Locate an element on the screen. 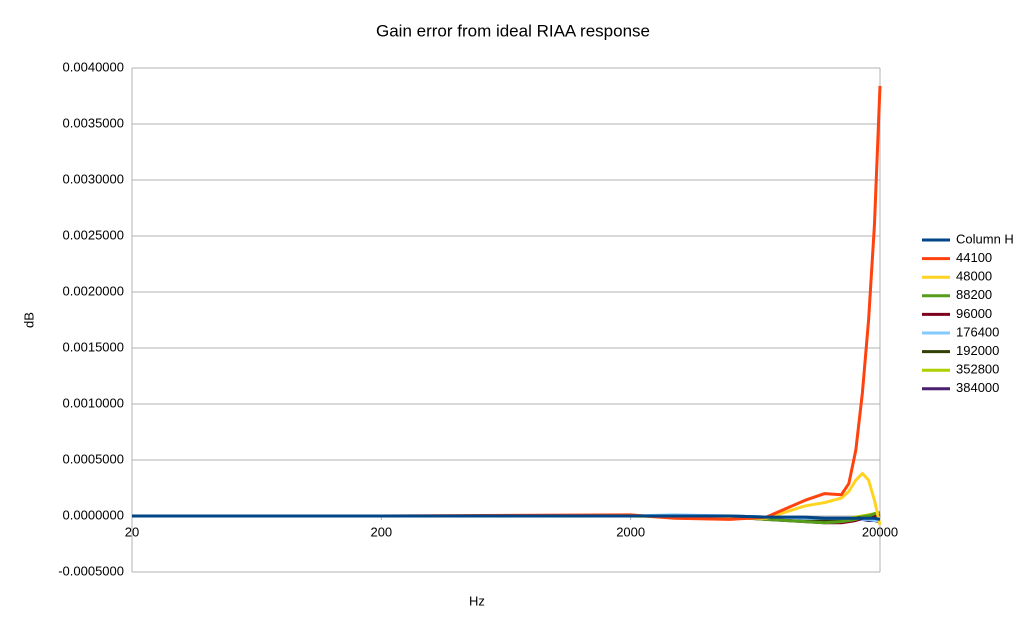  y-tick-label: 0.0035000 is located at coordinates (93, 122).